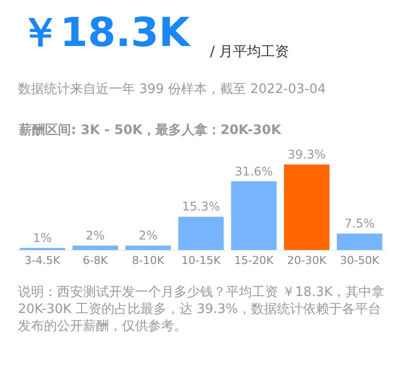  Describe the element at coordinates (150, 130) in the screenshot. I see `text: 薪酬区间: 3K - 50K，最多人拿：20K-30K` at that location.